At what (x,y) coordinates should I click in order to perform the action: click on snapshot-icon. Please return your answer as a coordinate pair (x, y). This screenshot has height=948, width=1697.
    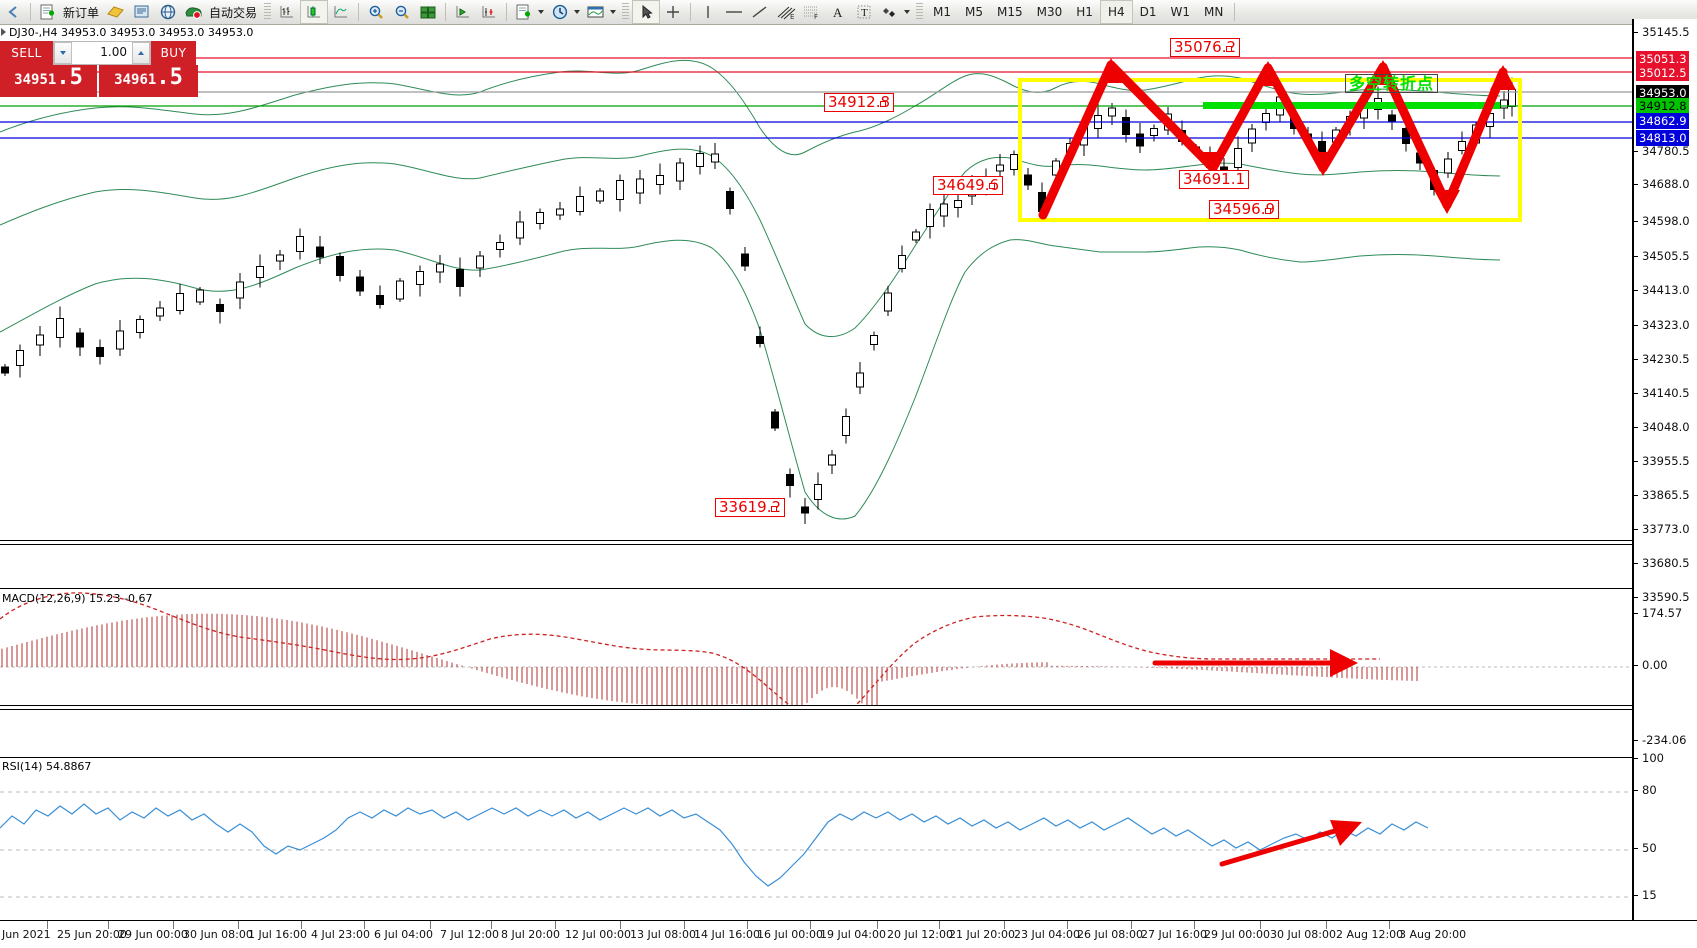
    Looking at the image, I should click on (116, 12).